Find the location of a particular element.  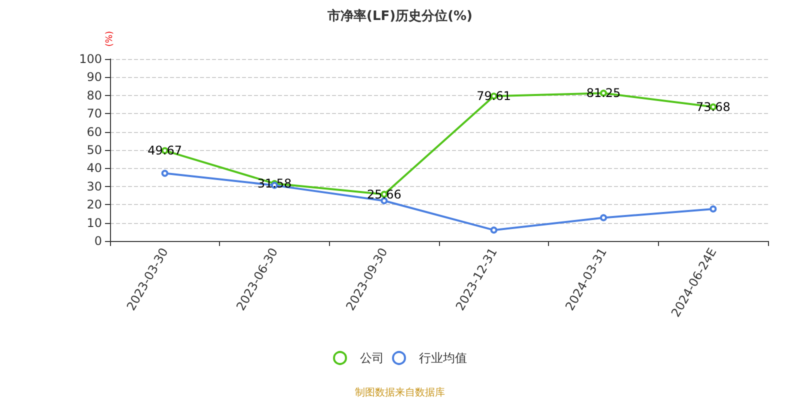

y-tick-label: 50 is located at coordinates (94, 150).